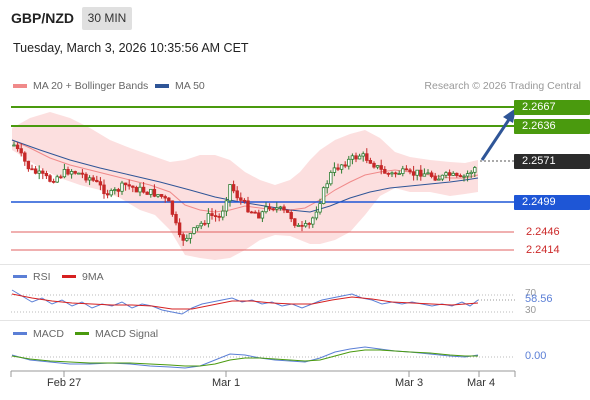 Image resolution: width=590 pixels, height=400 pixels. What do you see at coordinates (244, 358) in the screenshot?
I see `macd-signal-line` at bounding box center [244, 358].